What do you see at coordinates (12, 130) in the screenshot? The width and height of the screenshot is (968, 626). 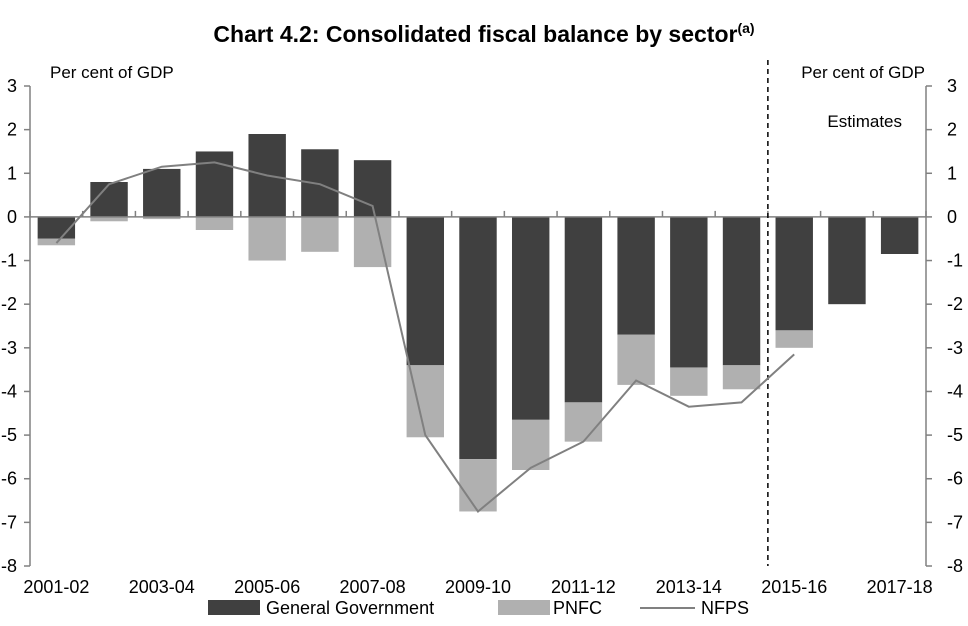 I see `y-tick-label-left: 2` at bounding box center [12, 130].